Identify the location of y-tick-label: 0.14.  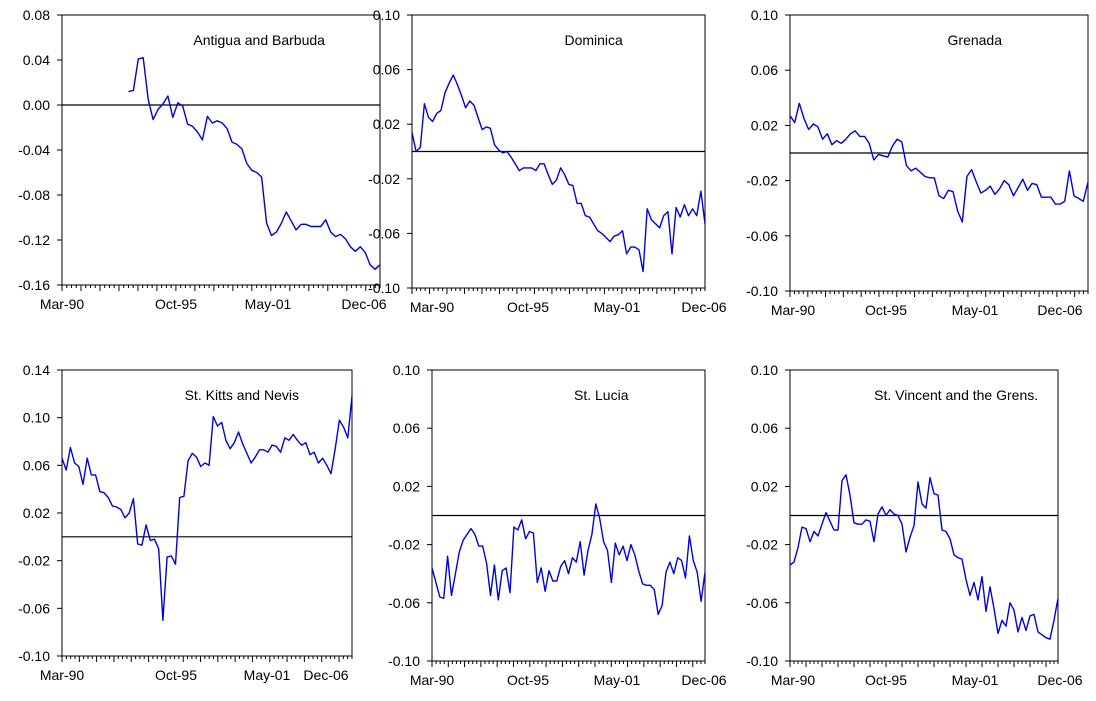
(36, 370).